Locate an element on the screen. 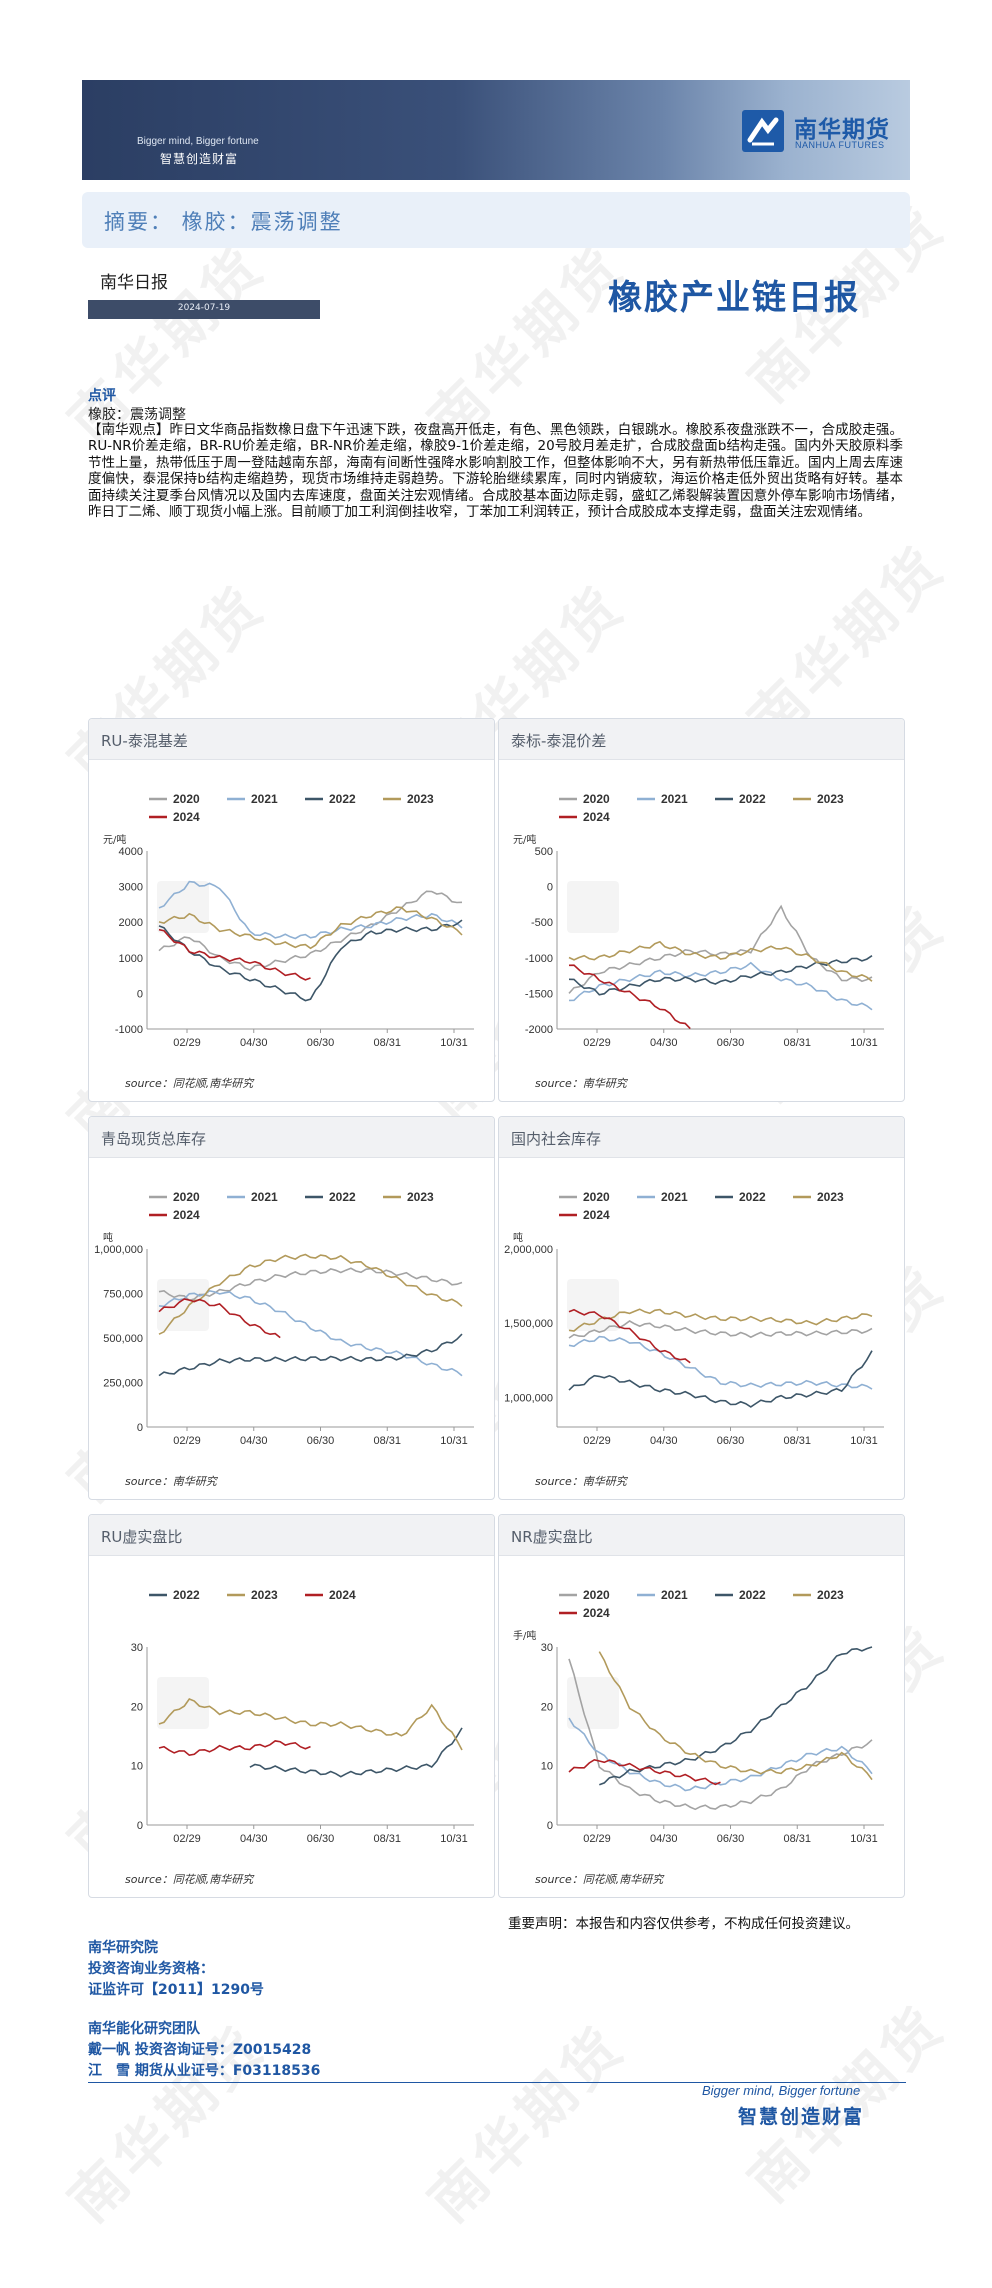  footer-divider is located at coordinates (497, 2082).